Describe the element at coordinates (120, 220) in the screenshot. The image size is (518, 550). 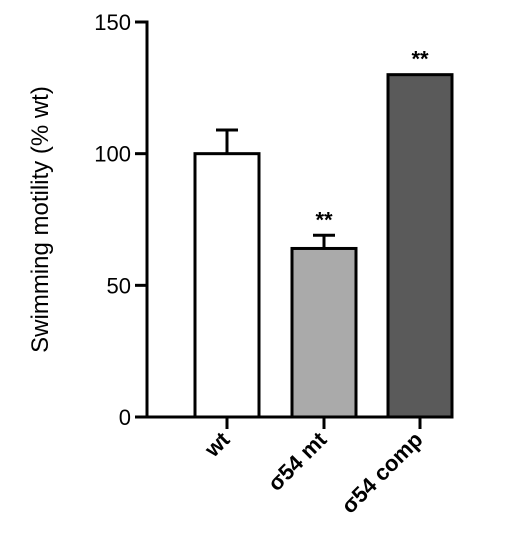
I see `y-ticks: 0 50 100 150` at that location.